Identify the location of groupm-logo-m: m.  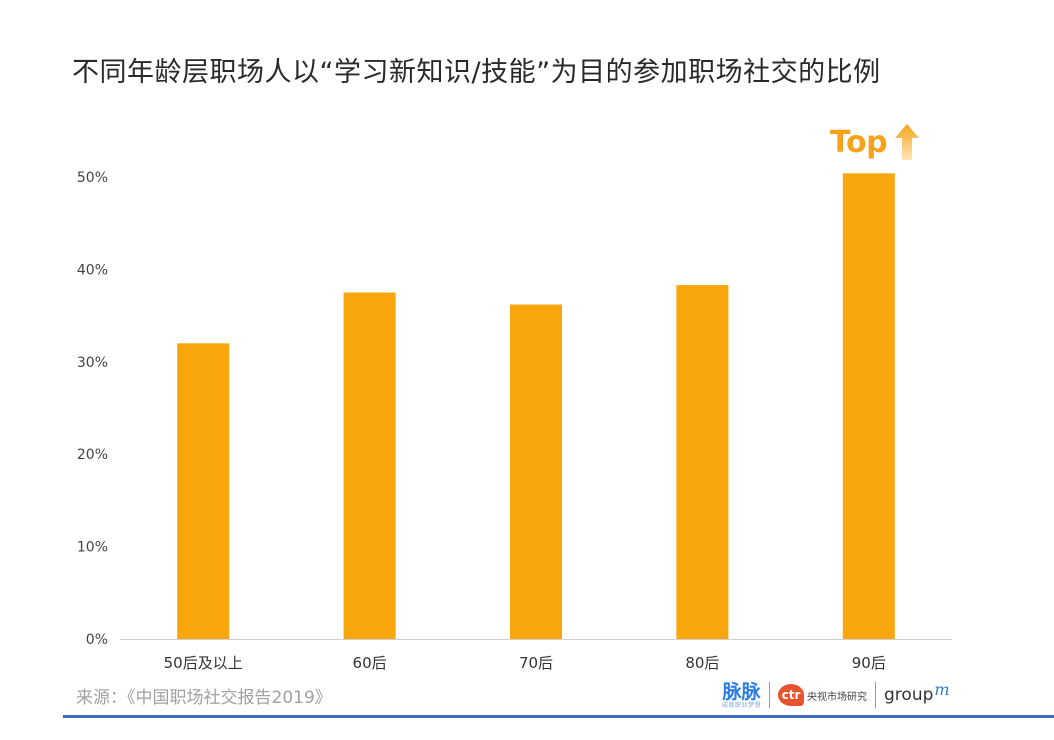
(942, 689).